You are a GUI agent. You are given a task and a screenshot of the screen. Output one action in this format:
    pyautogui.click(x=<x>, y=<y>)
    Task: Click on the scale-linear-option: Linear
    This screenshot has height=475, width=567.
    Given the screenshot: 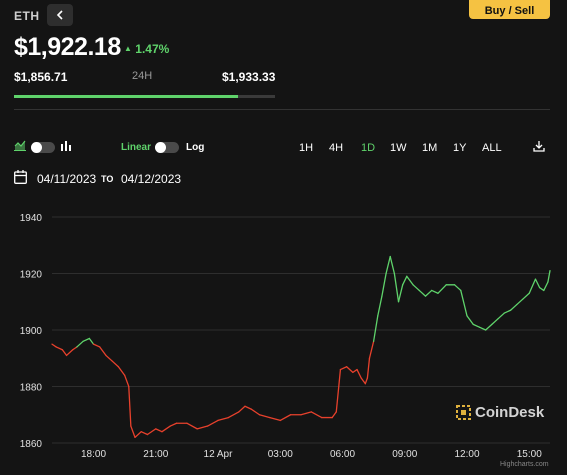 What is the action you would take?
    pyautogui.click(x=136, y=147)
    